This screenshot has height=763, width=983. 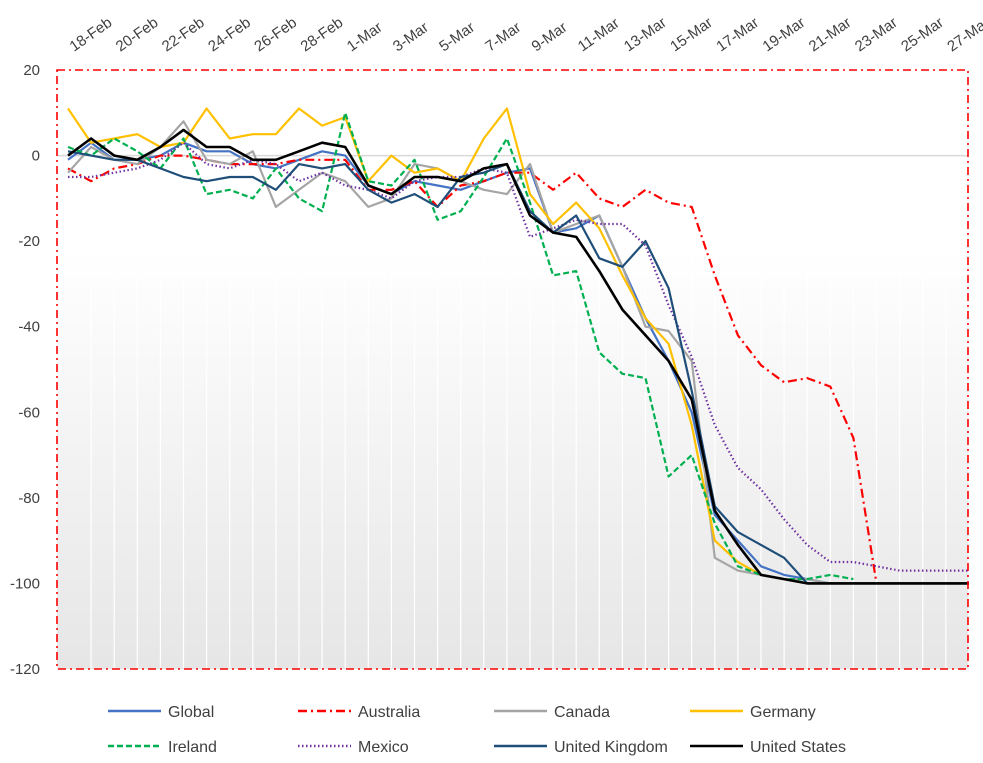 What do you see at coordinates (229, 34) in the screenshot?
I see `x-tick-label: 24-Feb` at bounding box center [229, 34].